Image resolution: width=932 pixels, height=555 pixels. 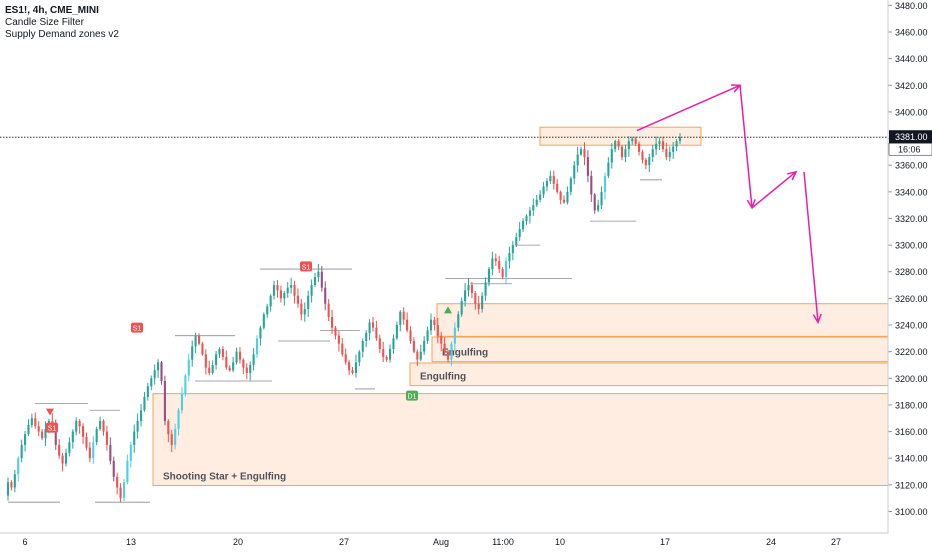 What do you see at coordinates (911, 299) in the screenshot?
I see `y-tick-label: 3260.00` at bounding box center [911, 299].